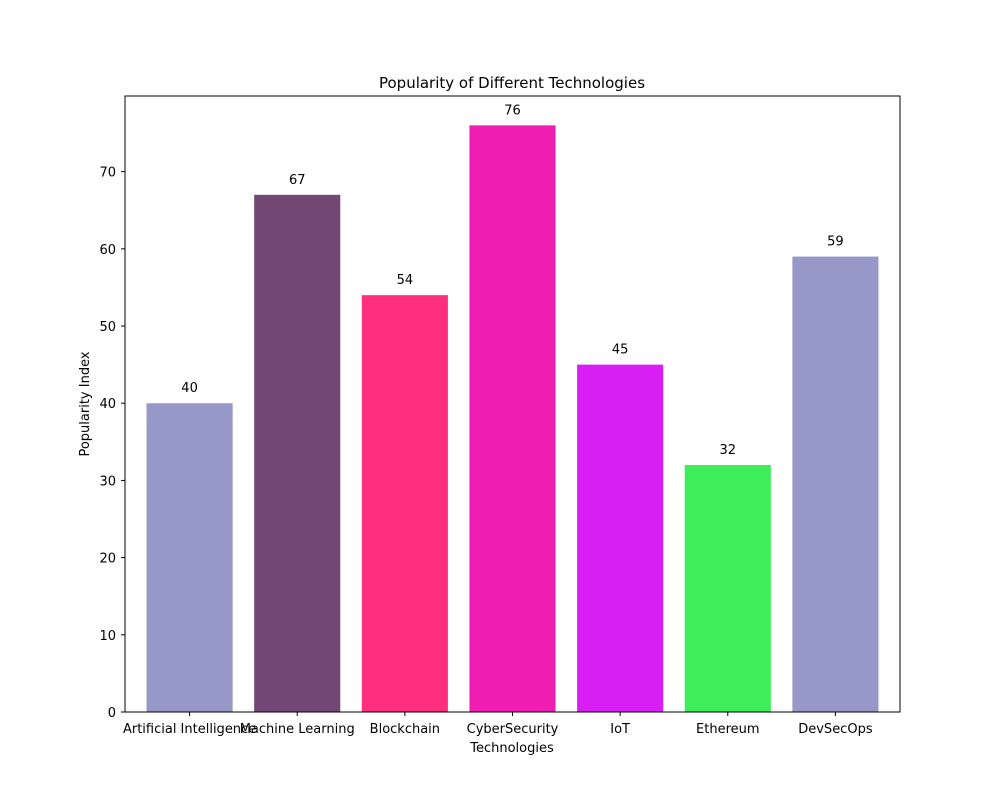 The image size is (1000, 804). Describe the element at coordinates (107, 404) in the screenshot. I see `y-tick-label: 40` at that location.